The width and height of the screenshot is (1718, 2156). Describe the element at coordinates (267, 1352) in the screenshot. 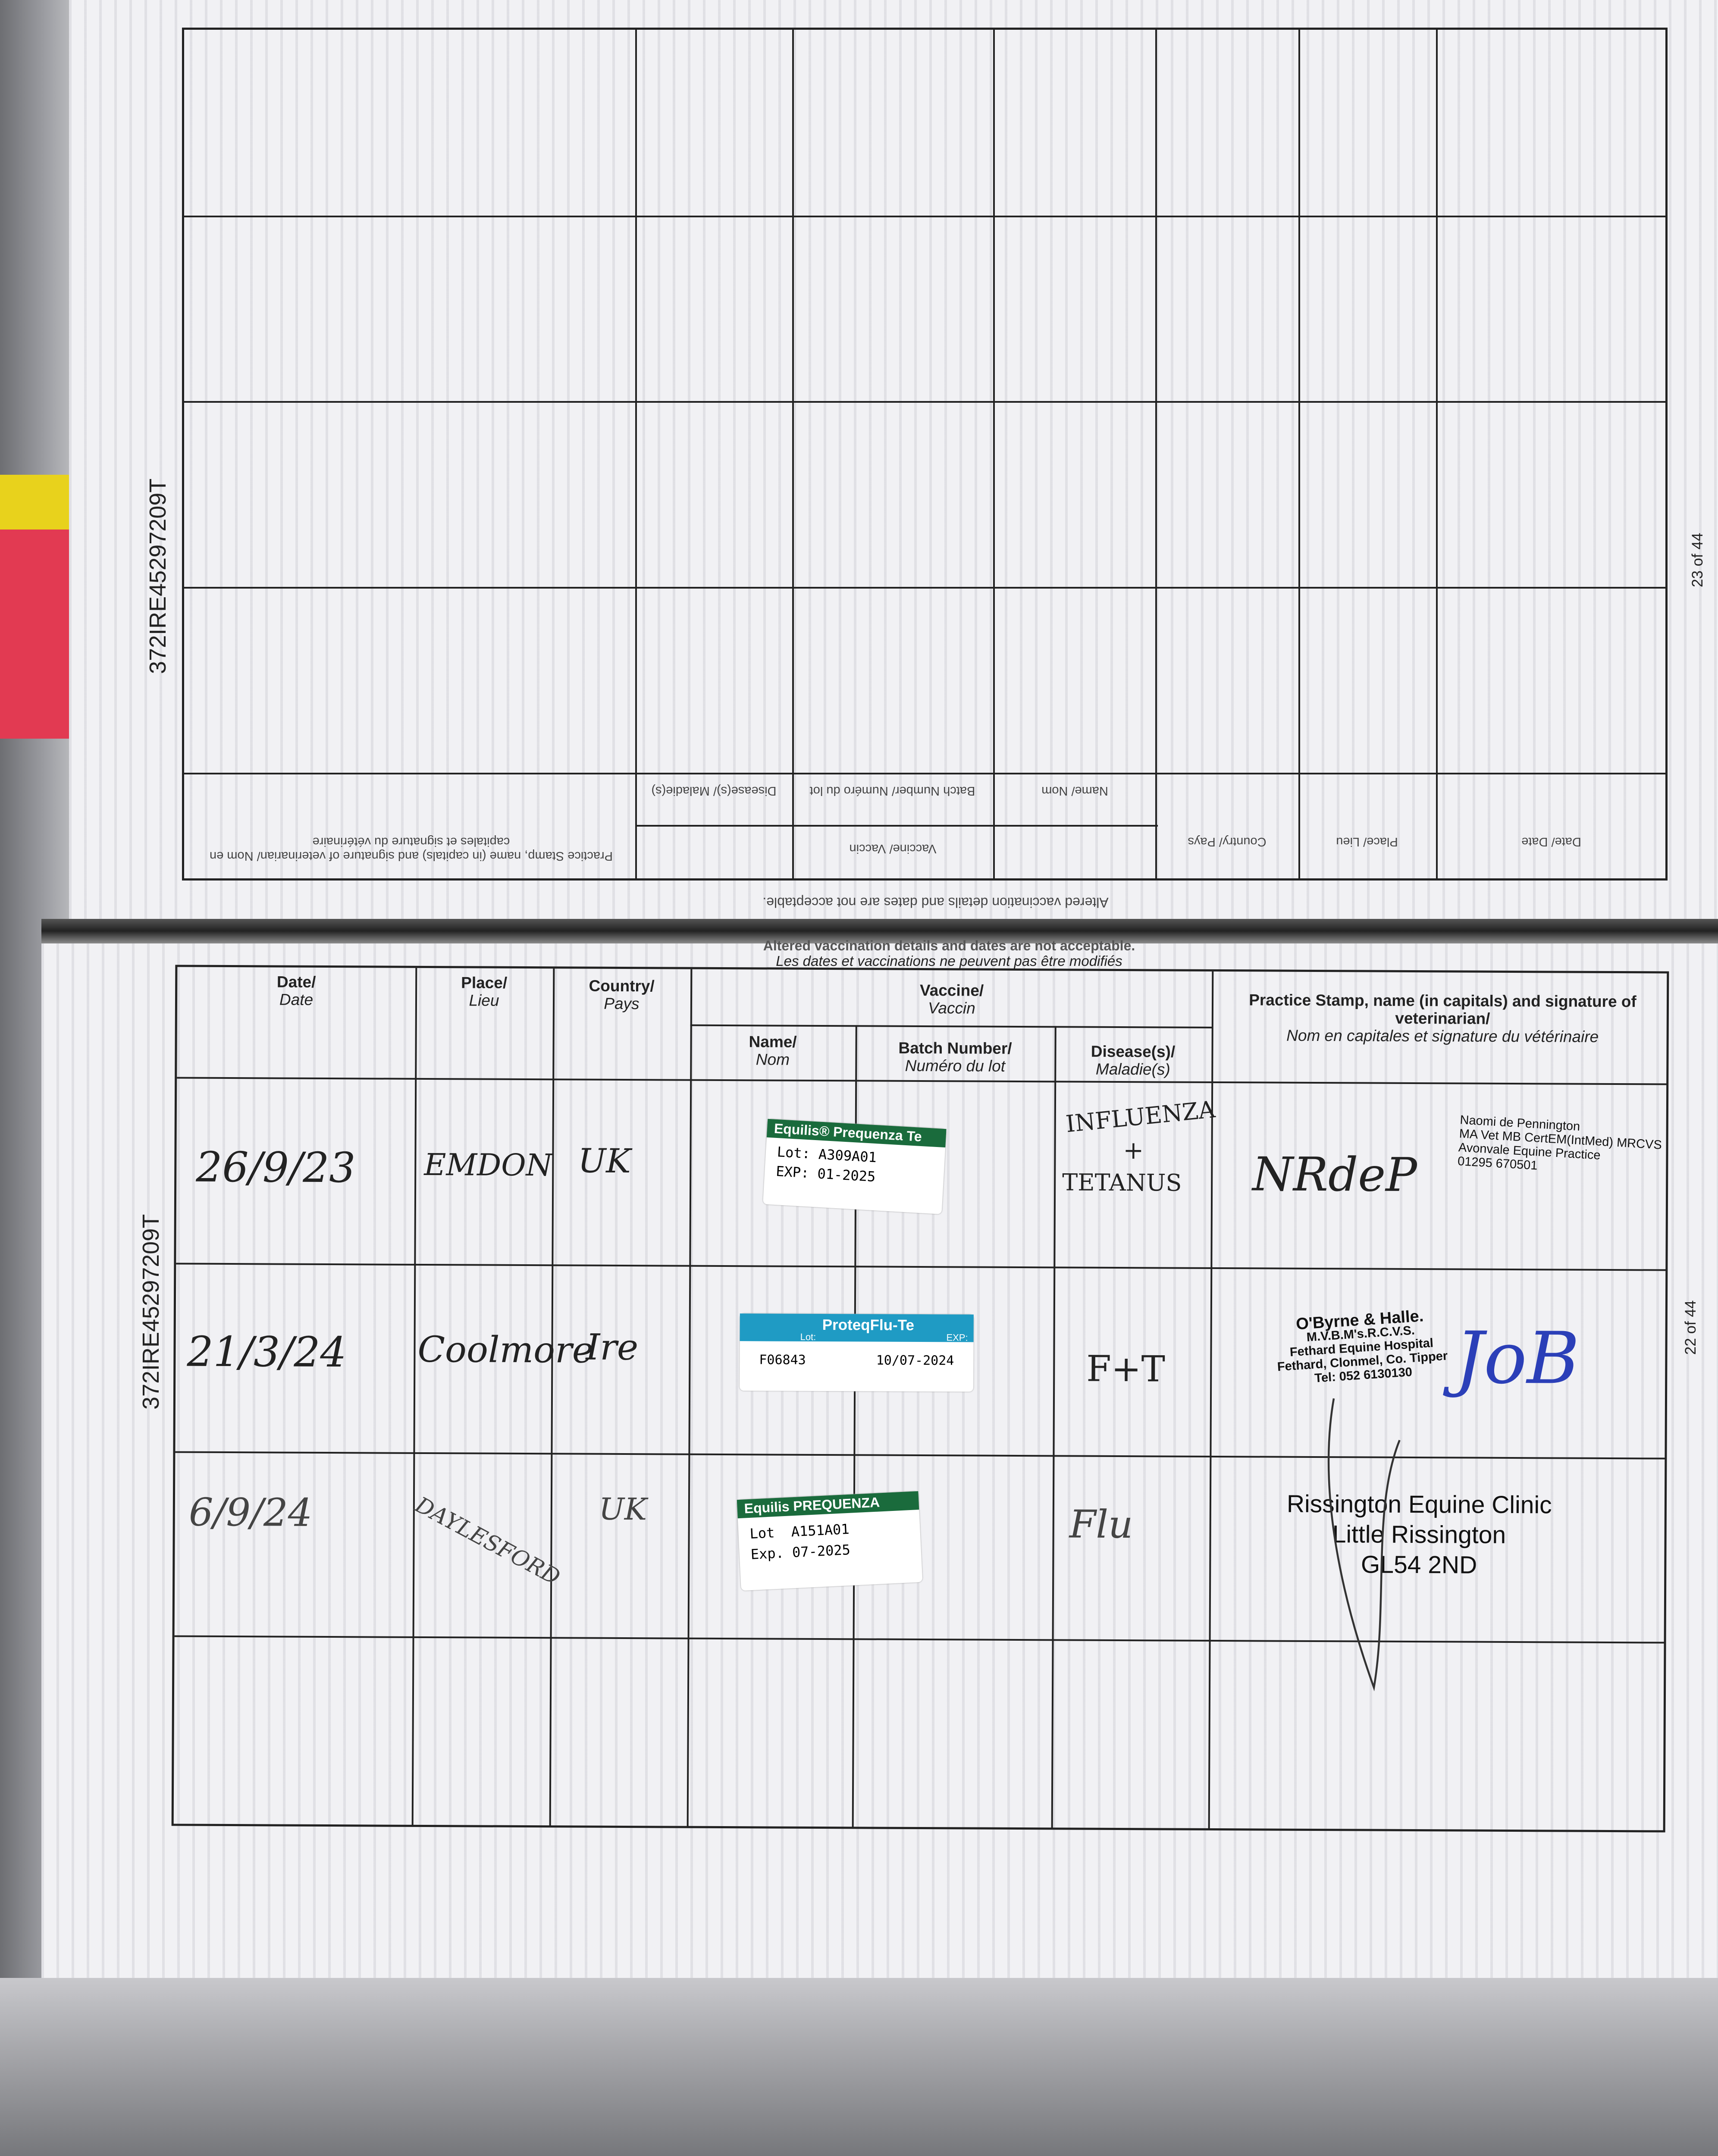

I see `row2-date: 21/3/24` at that location.